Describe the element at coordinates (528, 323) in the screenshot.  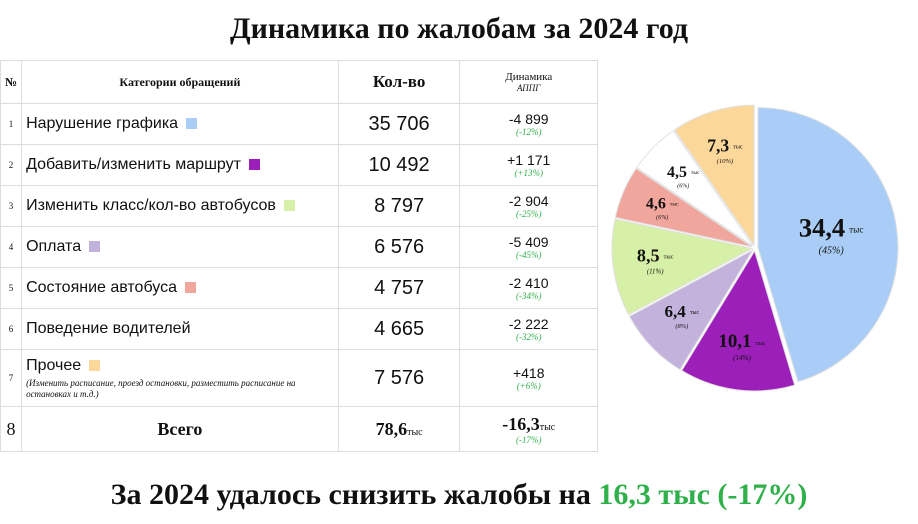
I see `change-value: -2 222` at that location.